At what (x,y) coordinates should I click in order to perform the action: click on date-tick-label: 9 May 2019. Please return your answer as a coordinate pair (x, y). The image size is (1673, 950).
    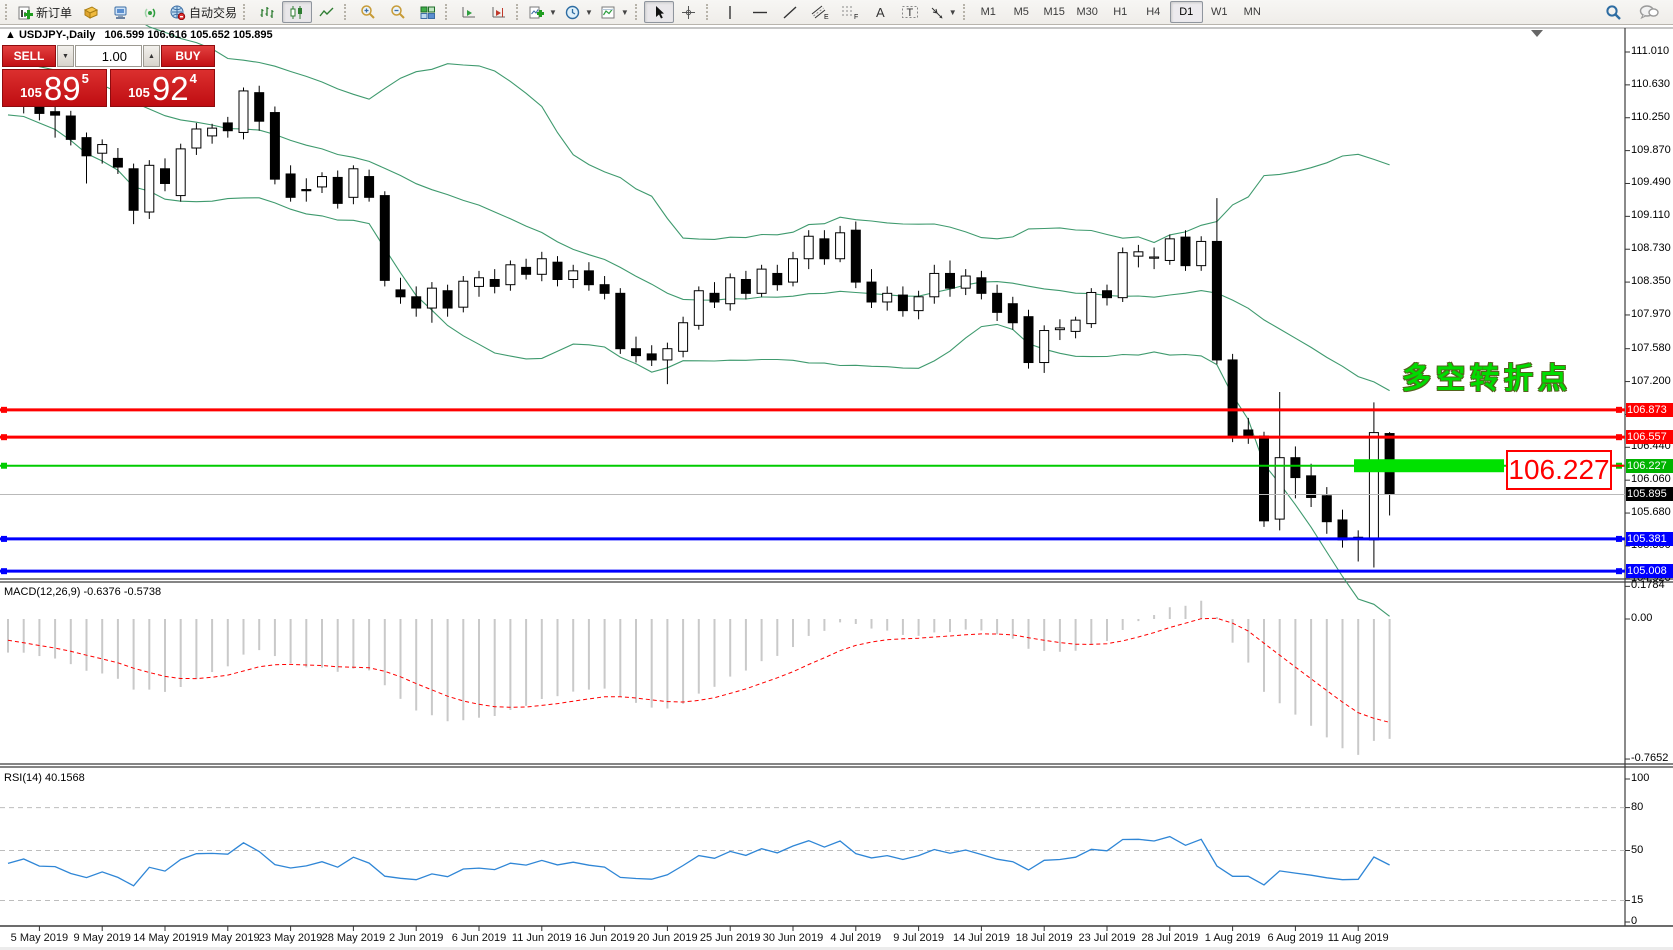
    Looking at the image, I should click on (102, 938).